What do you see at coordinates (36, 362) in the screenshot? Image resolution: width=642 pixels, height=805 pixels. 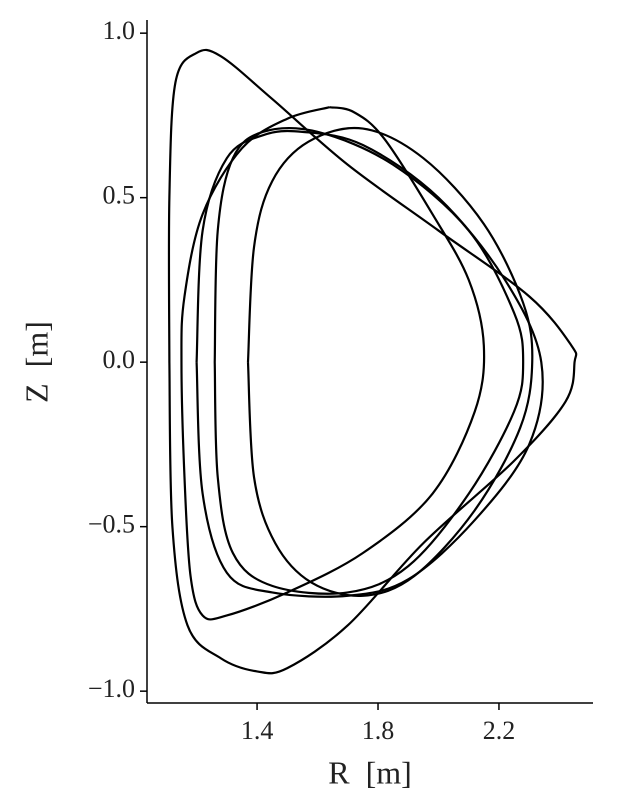 I see `y-axis-label: Z [m]` at bounding box center [36, 362].